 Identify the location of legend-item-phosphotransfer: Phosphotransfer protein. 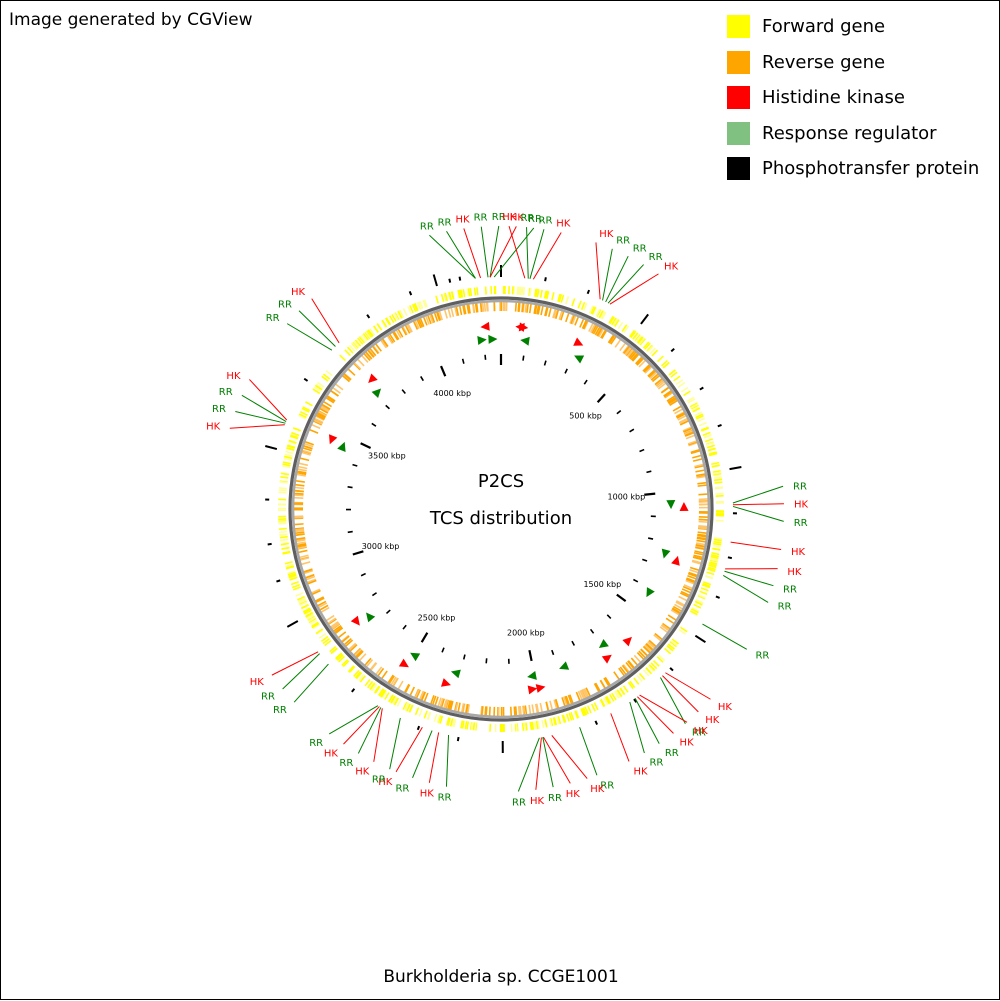
(853, 169).